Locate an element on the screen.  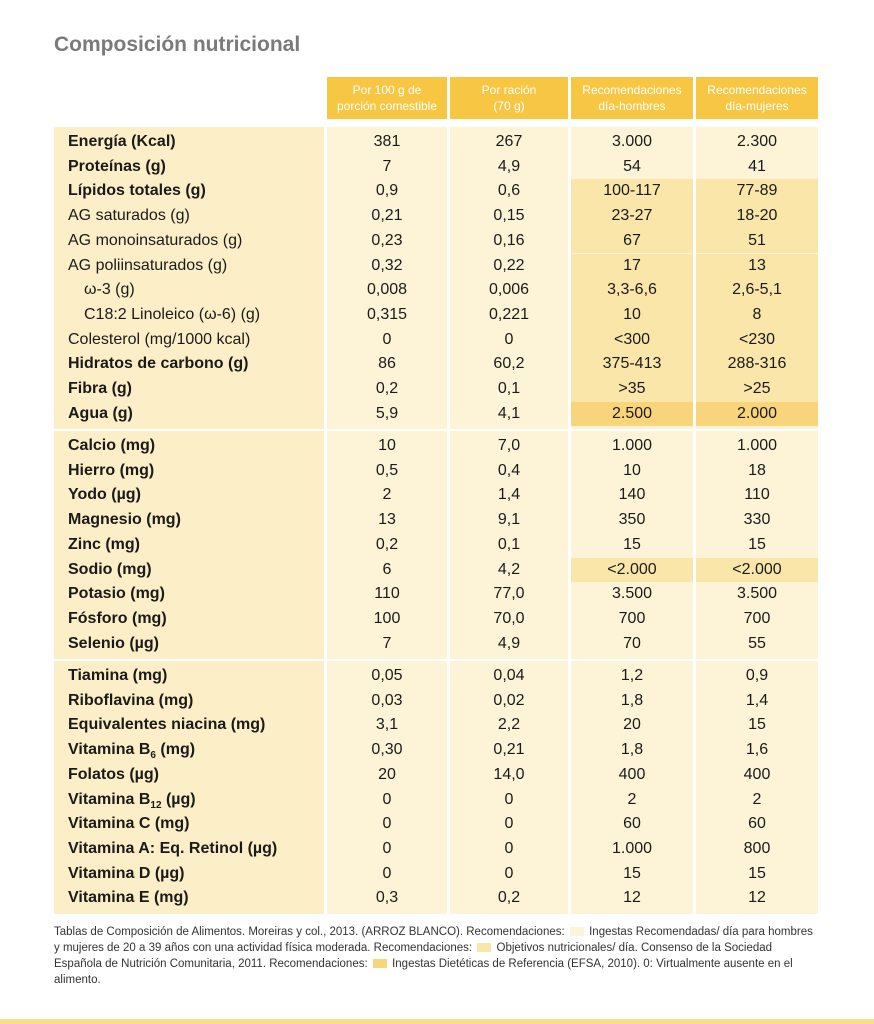
table-row: Vitamina C (mg) 0 0 60 60 is located at coordinates (436, 824).